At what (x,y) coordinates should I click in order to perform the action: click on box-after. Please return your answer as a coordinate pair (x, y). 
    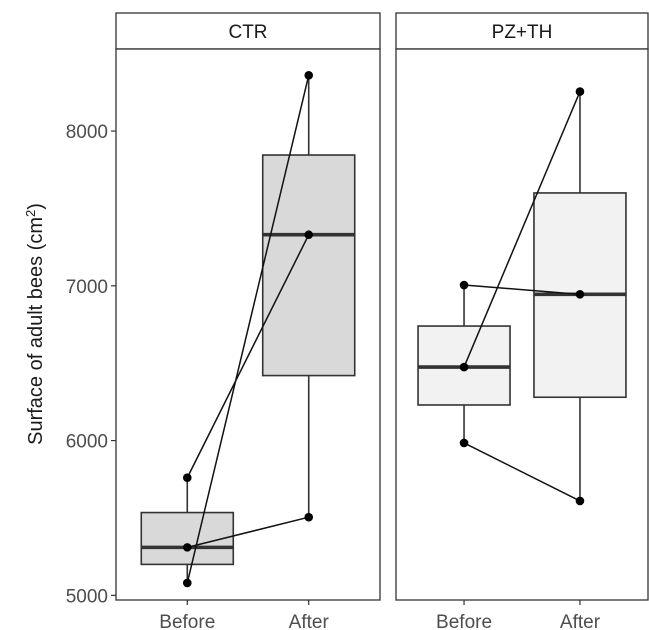
    Looking at the image, I should click on (580, 296).